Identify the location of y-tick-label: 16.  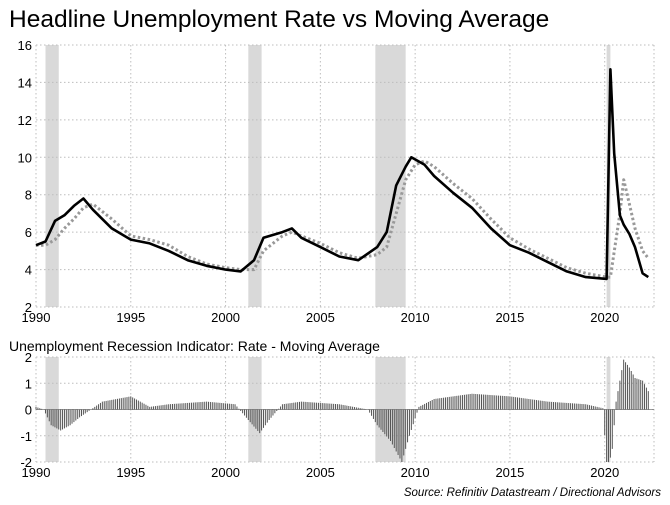
(25, 45).